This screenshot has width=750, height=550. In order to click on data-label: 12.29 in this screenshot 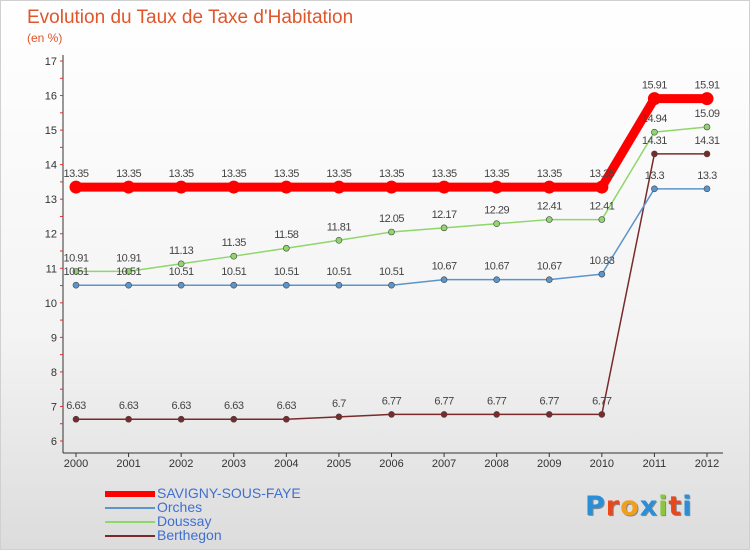, I will do `click(496, 211)`.